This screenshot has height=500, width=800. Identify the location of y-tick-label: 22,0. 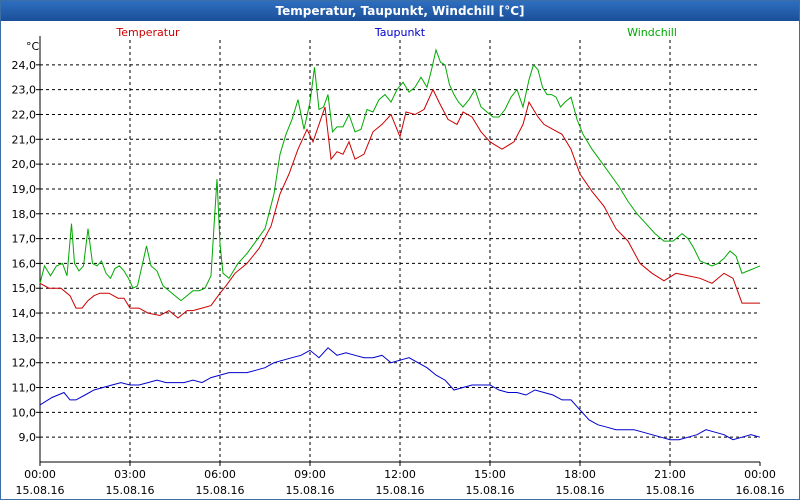
(24, 114).